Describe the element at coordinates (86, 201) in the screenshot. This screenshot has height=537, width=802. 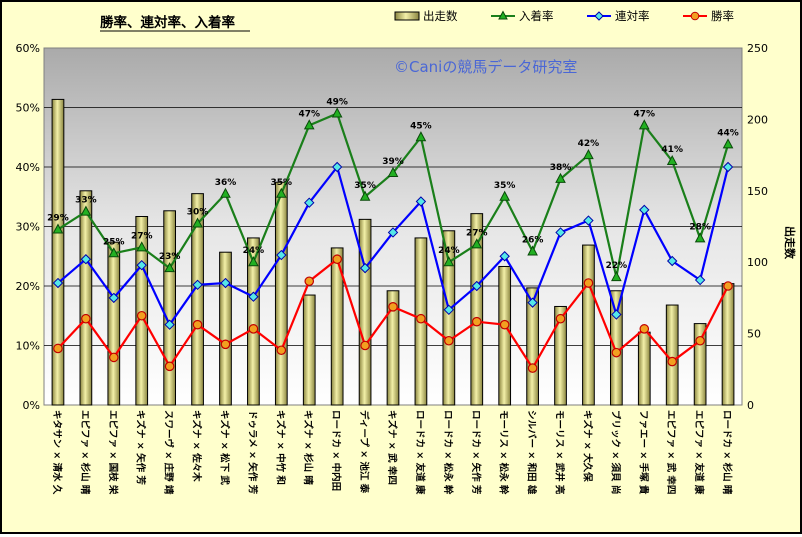
I see `data-label: 33%` at that location.